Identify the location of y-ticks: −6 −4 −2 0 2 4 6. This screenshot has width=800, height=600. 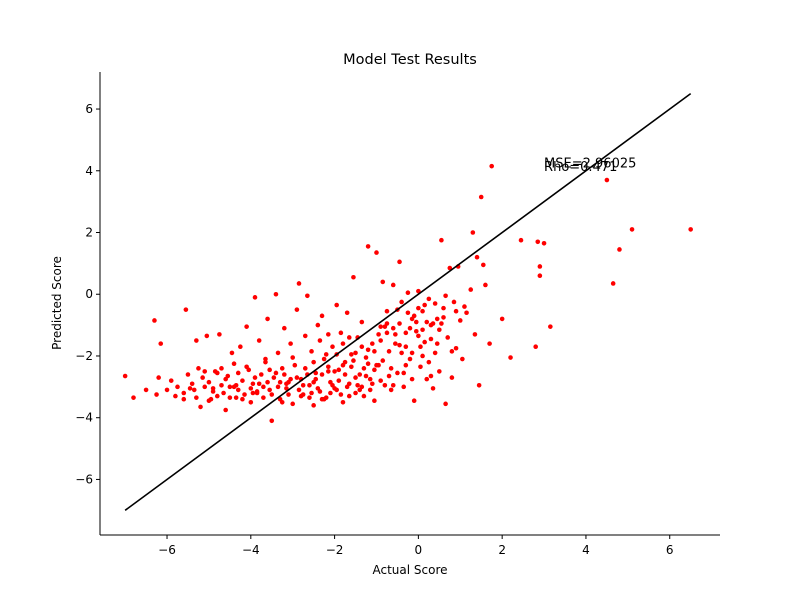
(87, 294).